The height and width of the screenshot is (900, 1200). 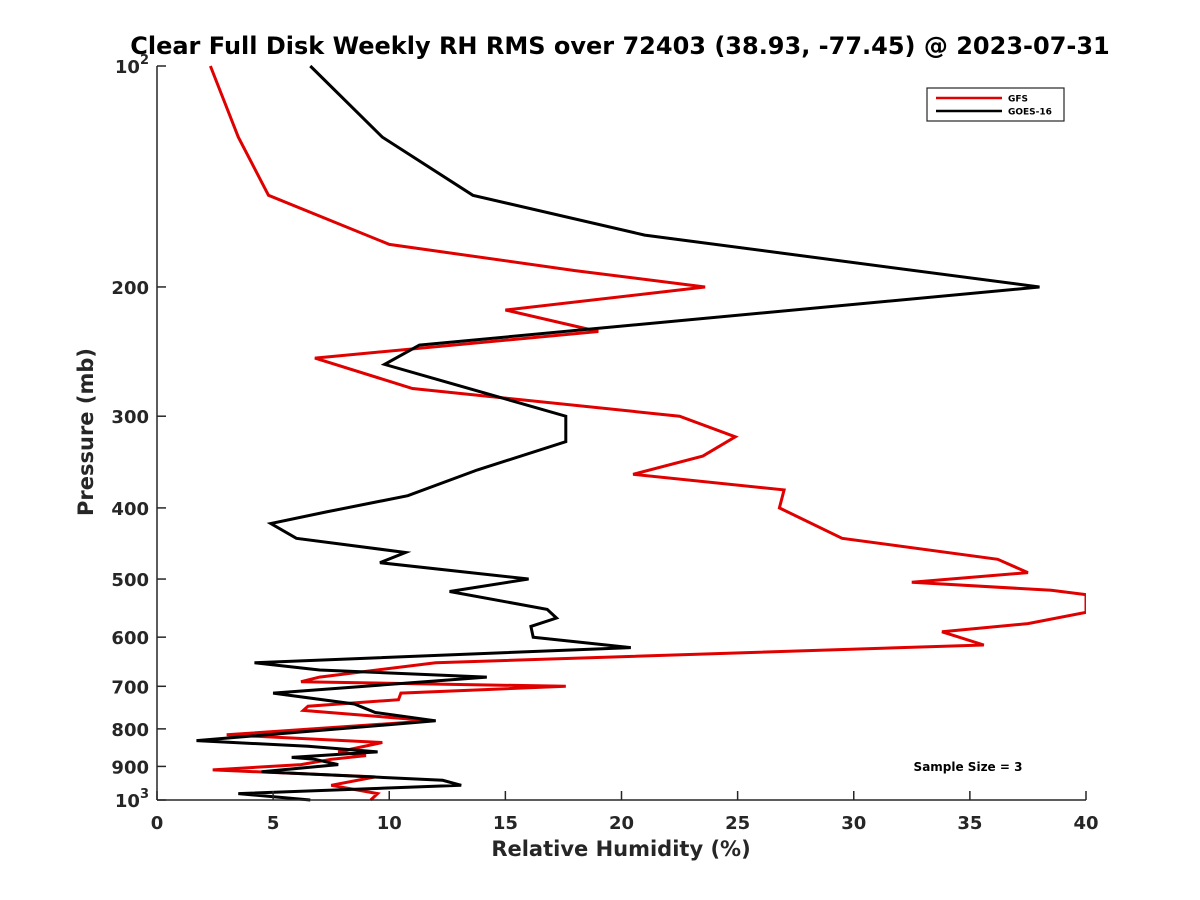 I want to click on y-tick-label: 10², so click(x=132, y=65).